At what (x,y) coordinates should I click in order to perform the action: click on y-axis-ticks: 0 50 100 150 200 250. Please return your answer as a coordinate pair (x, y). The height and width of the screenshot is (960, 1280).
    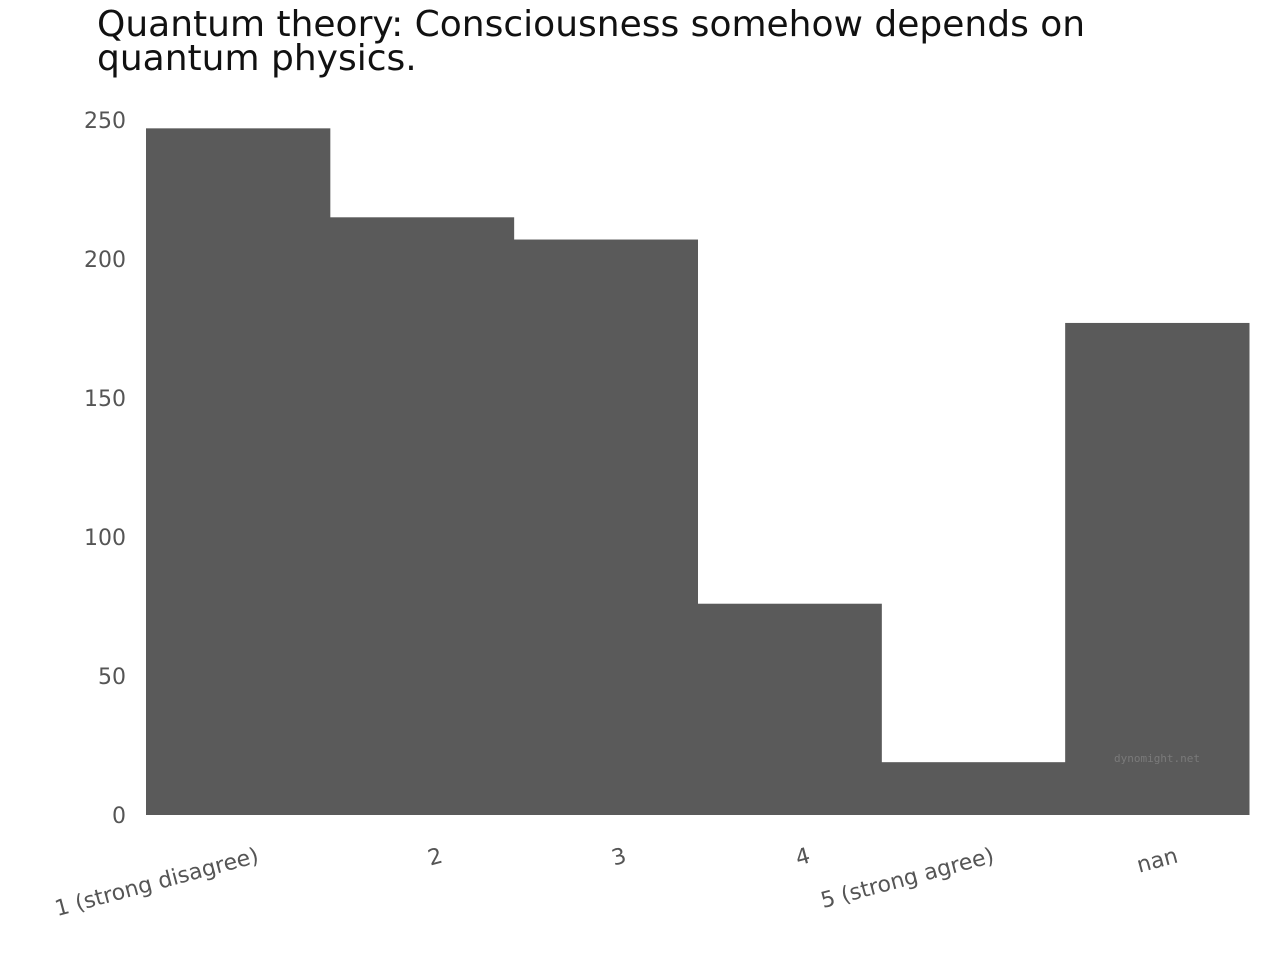
    Looking at the image, I should click on (105, 469).